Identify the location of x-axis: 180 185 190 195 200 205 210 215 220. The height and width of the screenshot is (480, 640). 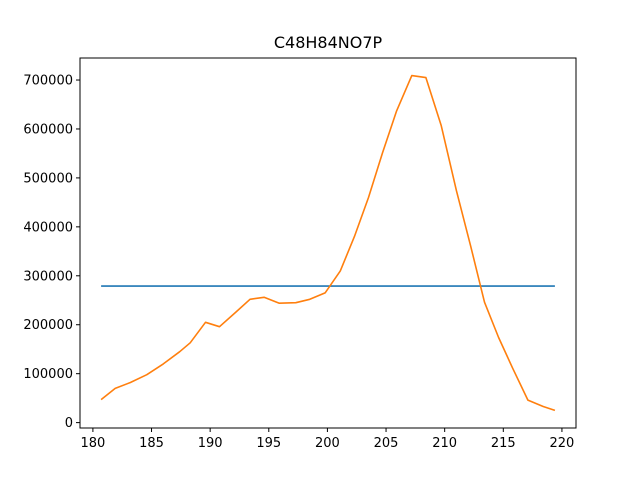
(327, 439).